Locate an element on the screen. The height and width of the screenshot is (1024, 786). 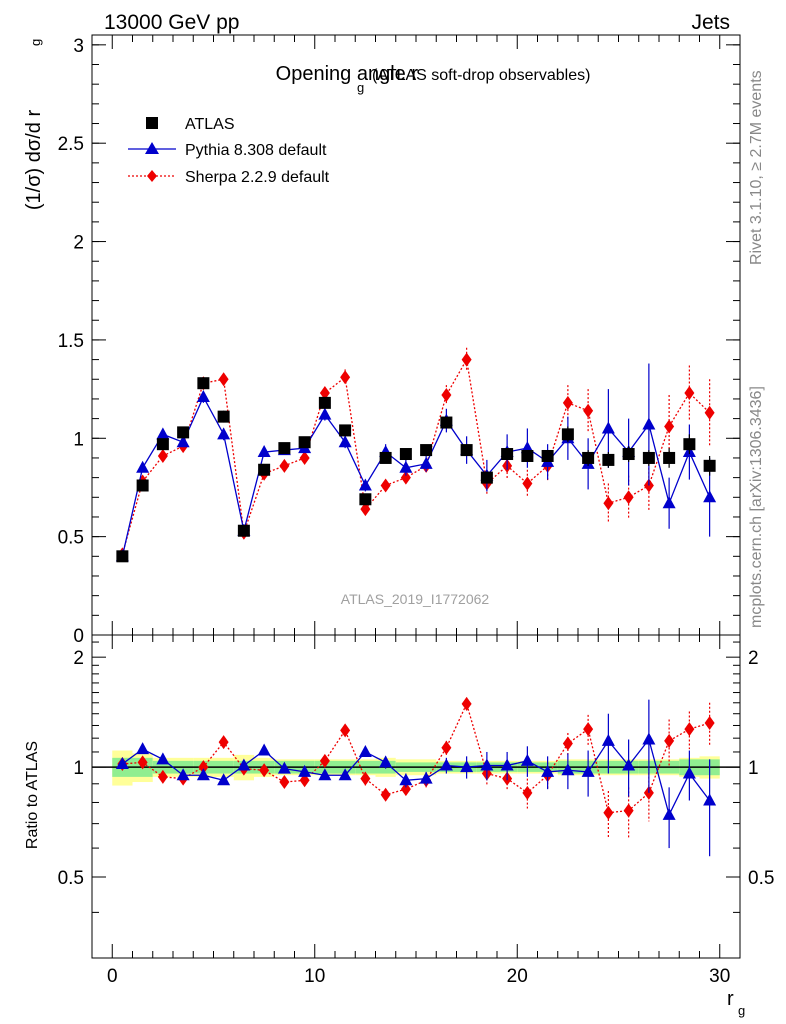
x-tick-label: 10 is located at coordinates (314, 976).